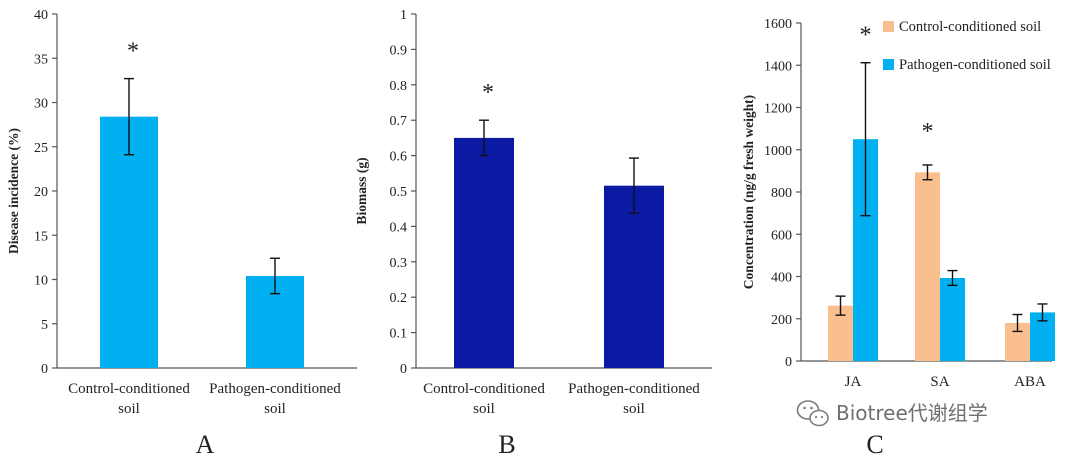  Describe the element at coordinates (399, 192) in the screenshot. I see `y-tick-label: 0.5` at that location.